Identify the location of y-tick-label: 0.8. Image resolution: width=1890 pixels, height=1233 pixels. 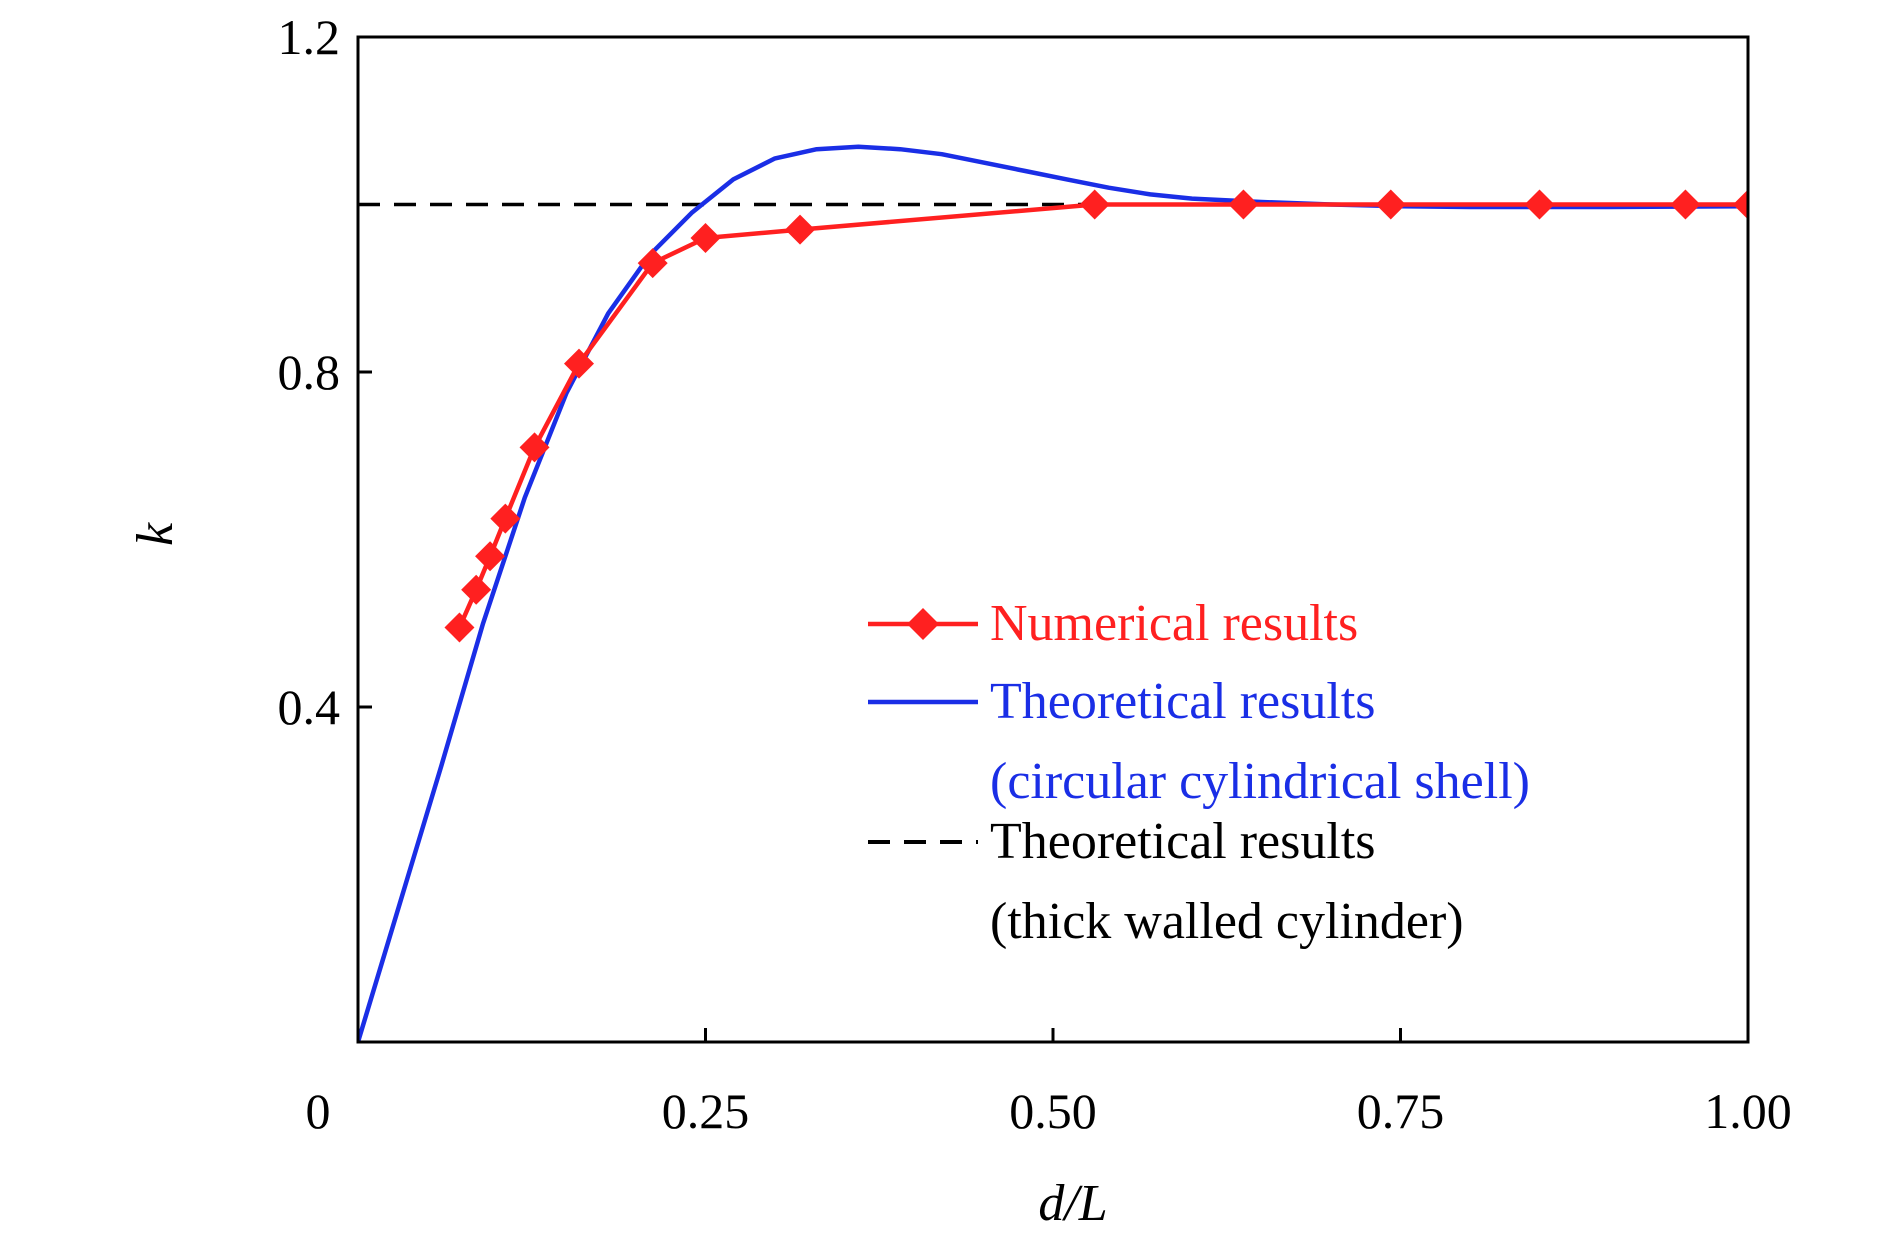
(309, 372).